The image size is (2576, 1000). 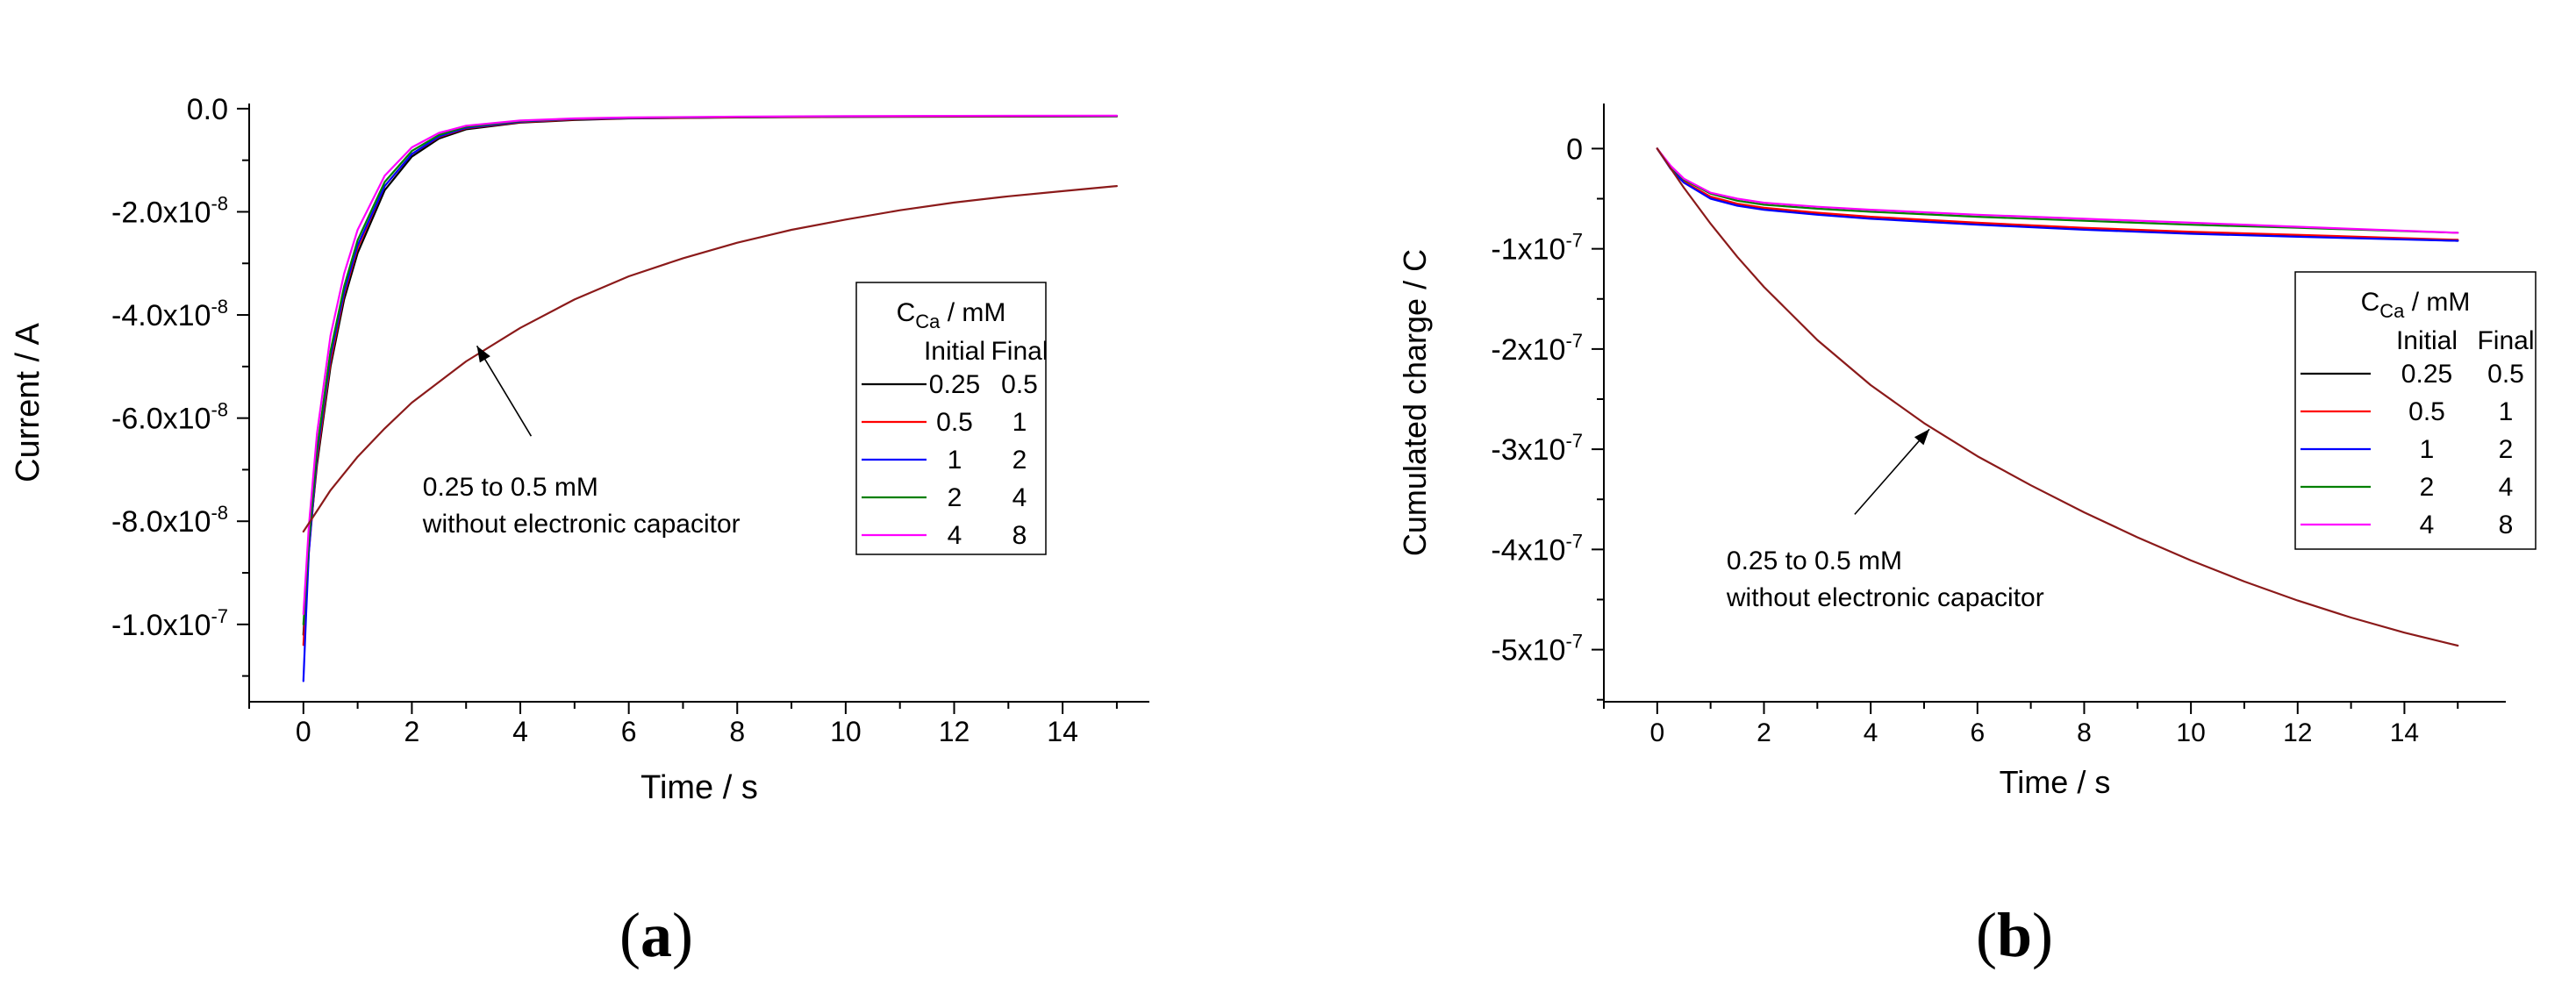 What do you see at coordinates (954, 384) in the screenshot?
I see `chart-a-legend-initial-1: 0.25` at bounding box center [954, 384].